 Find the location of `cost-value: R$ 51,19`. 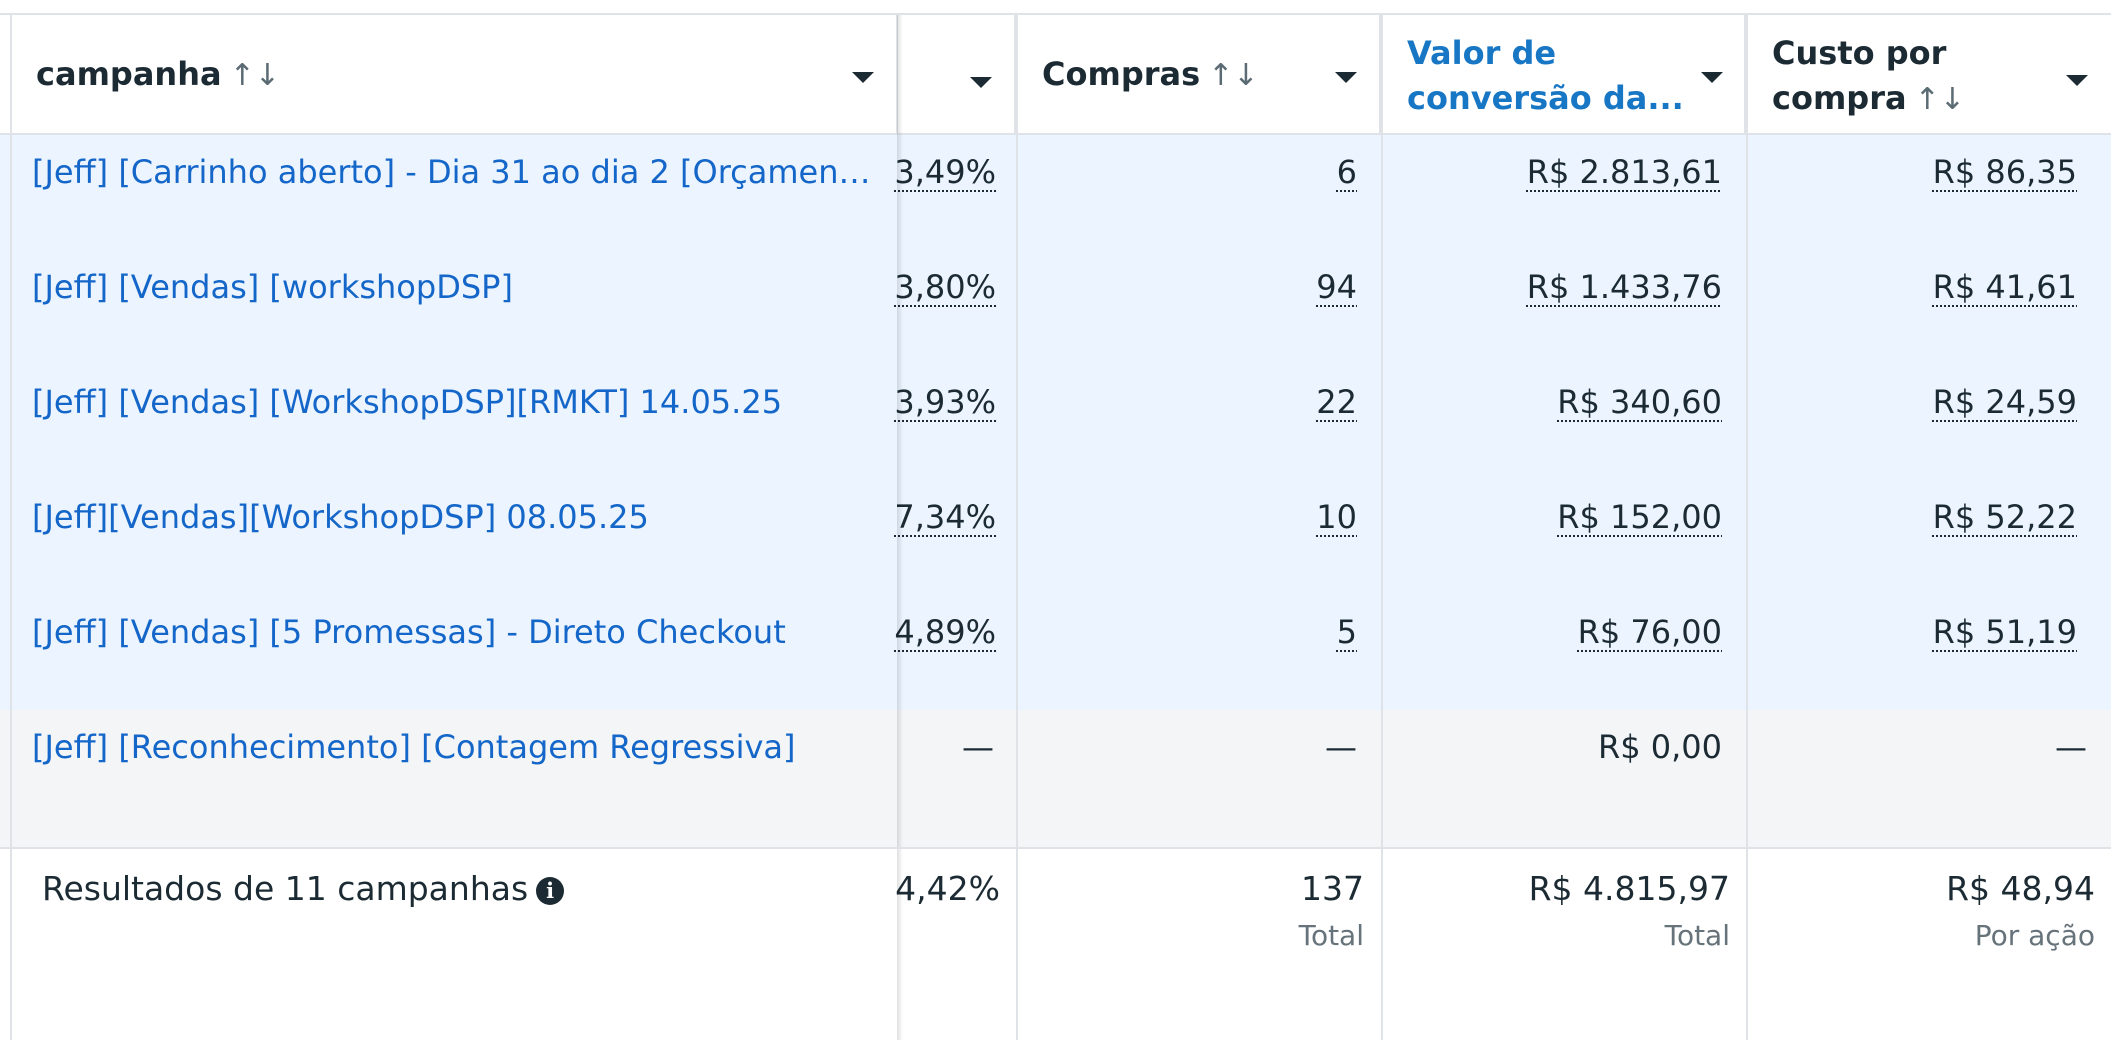

cost-value: R$ 51,19 is located at coordinates (2004, 632).